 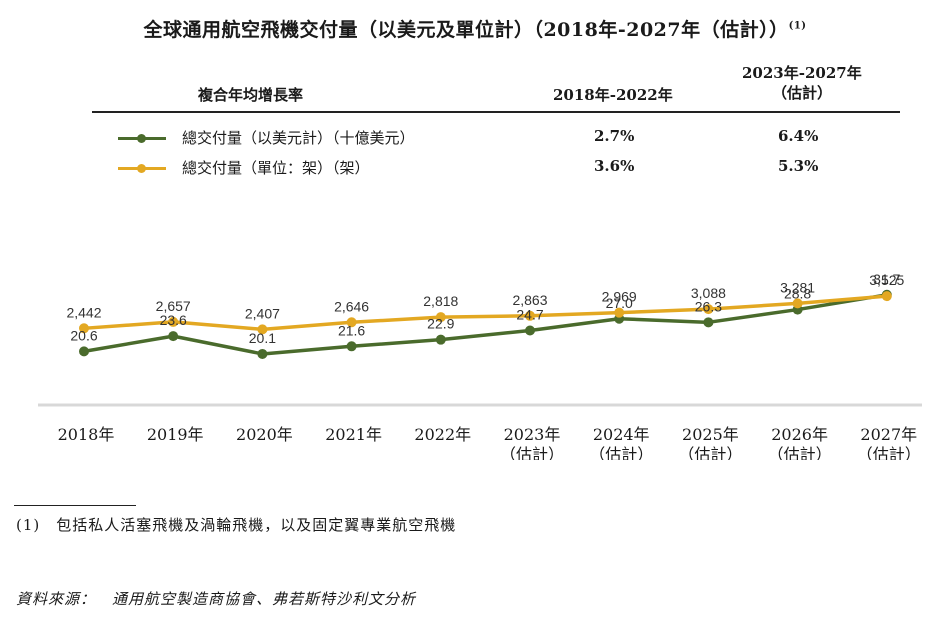 I want to click on data-label-1-8: 3,281, so click(x=797, y=287).